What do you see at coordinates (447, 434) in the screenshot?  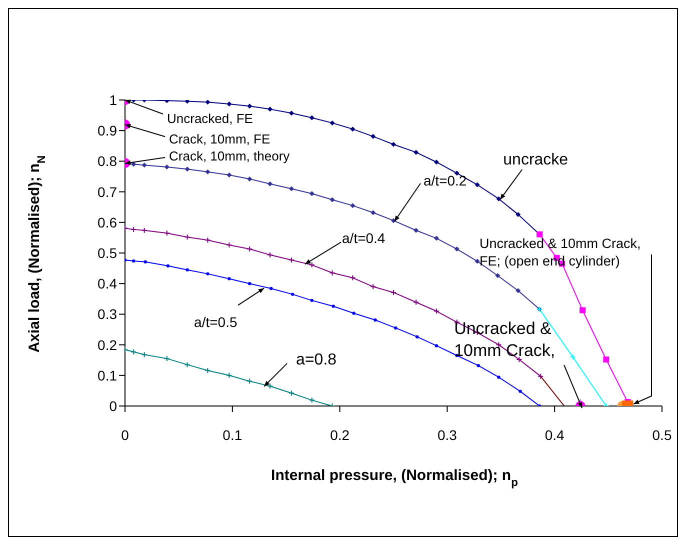 I see `x-tick-label: 0.3` at bounding box center [447, 434].